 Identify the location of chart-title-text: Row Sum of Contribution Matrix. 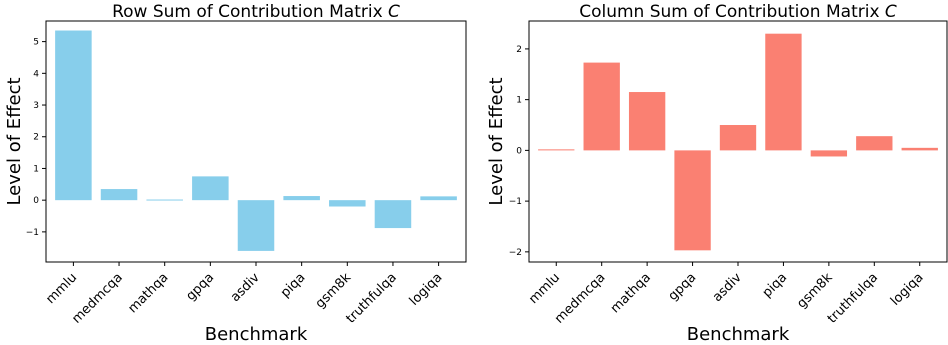
(250, 12).